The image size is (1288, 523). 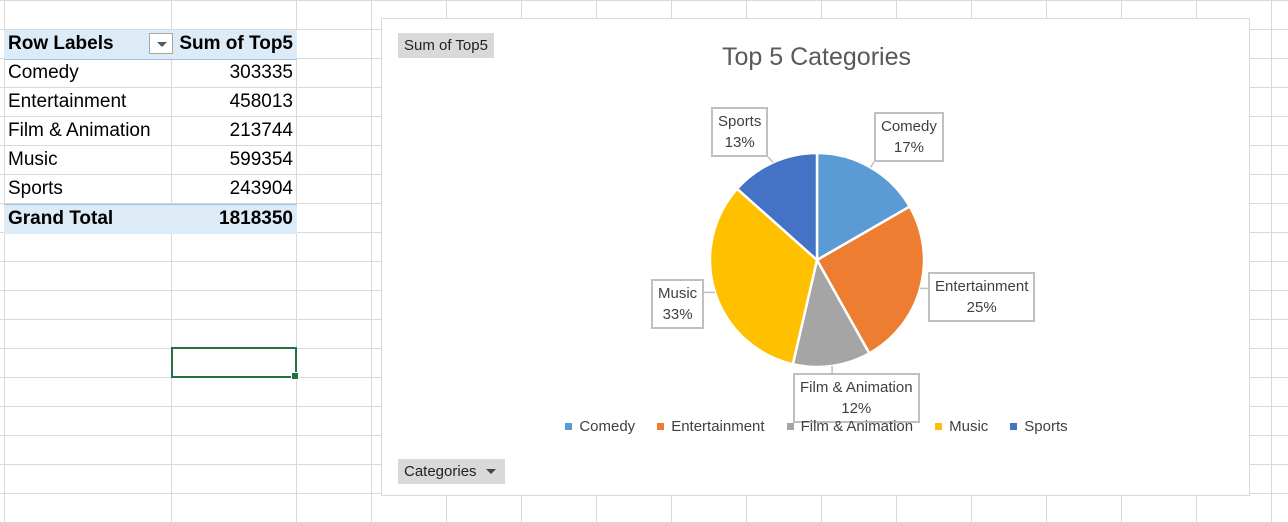 What do you see at coordinates (982, 297) in the screenshot?
I see `data-label-entertainment: Entertainment 25%` at bounding box center [982, 297].